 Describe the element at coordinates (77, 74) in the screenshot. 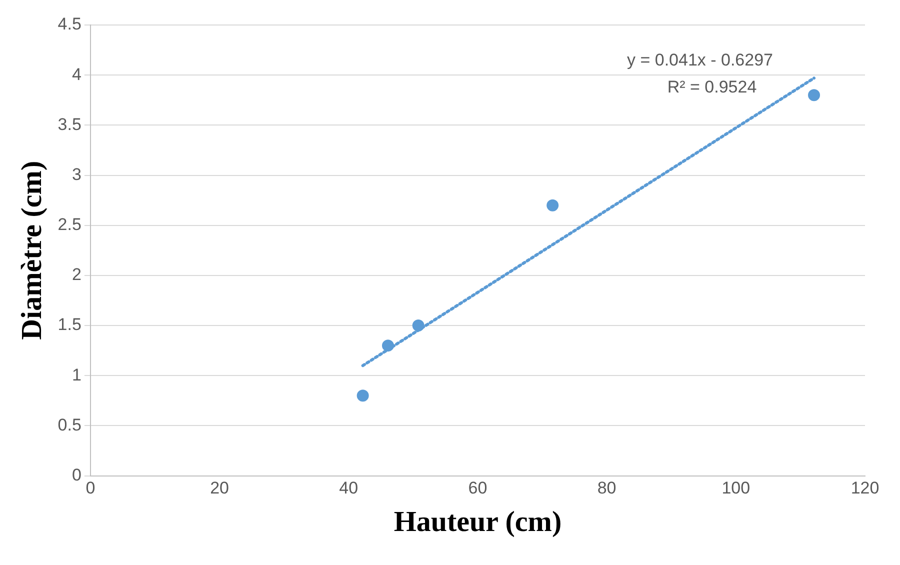

I see `y-tick-label: 4` at that location.